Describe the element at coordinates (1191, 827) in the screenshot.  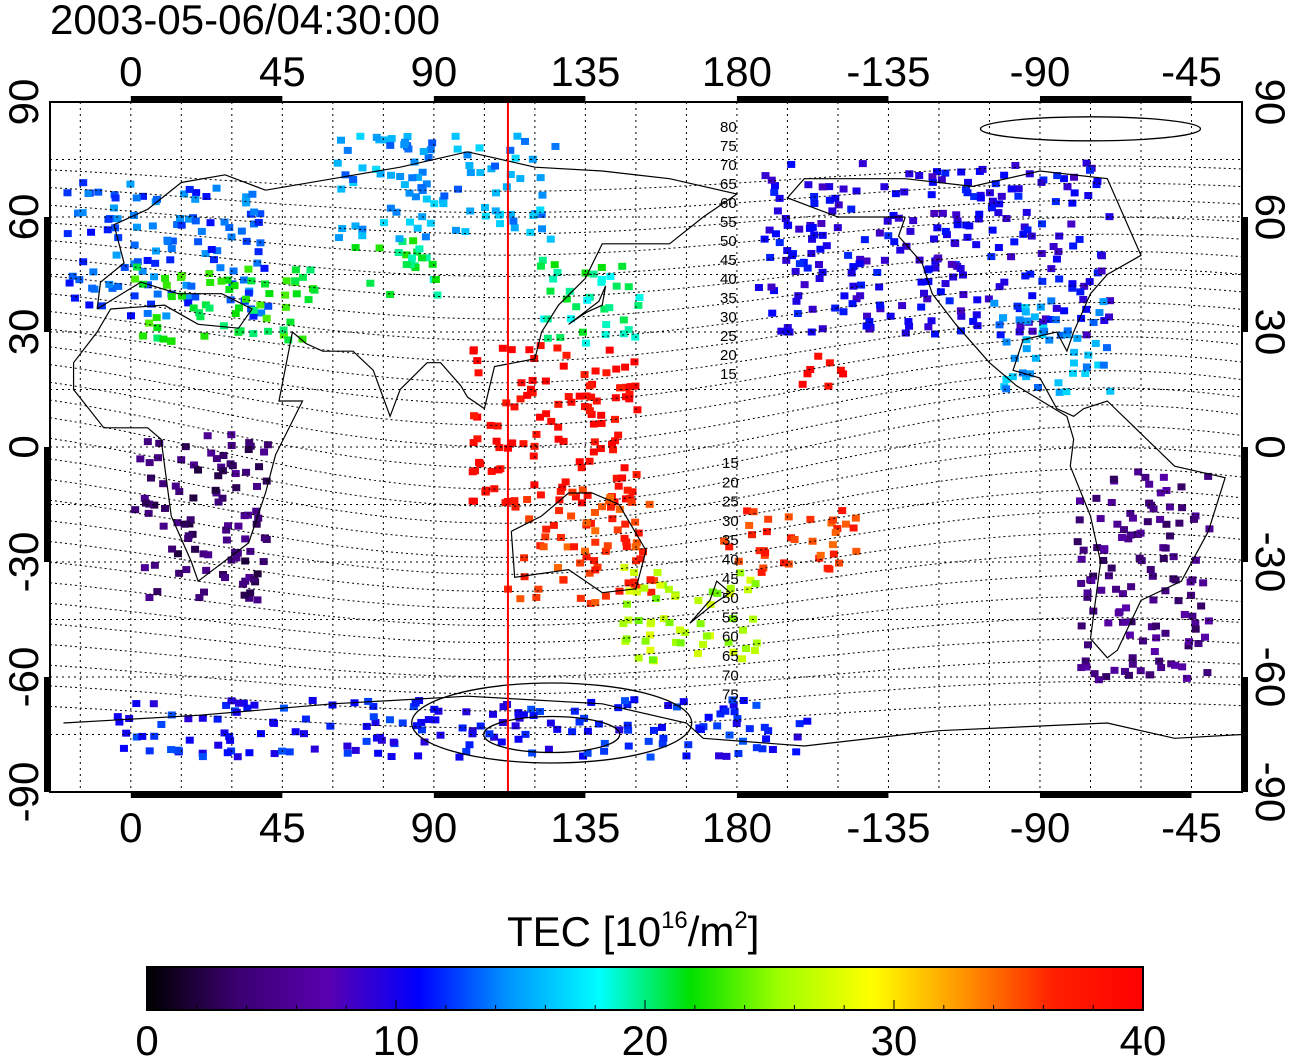
I see `lon-tick-bottom: -45` at that location.